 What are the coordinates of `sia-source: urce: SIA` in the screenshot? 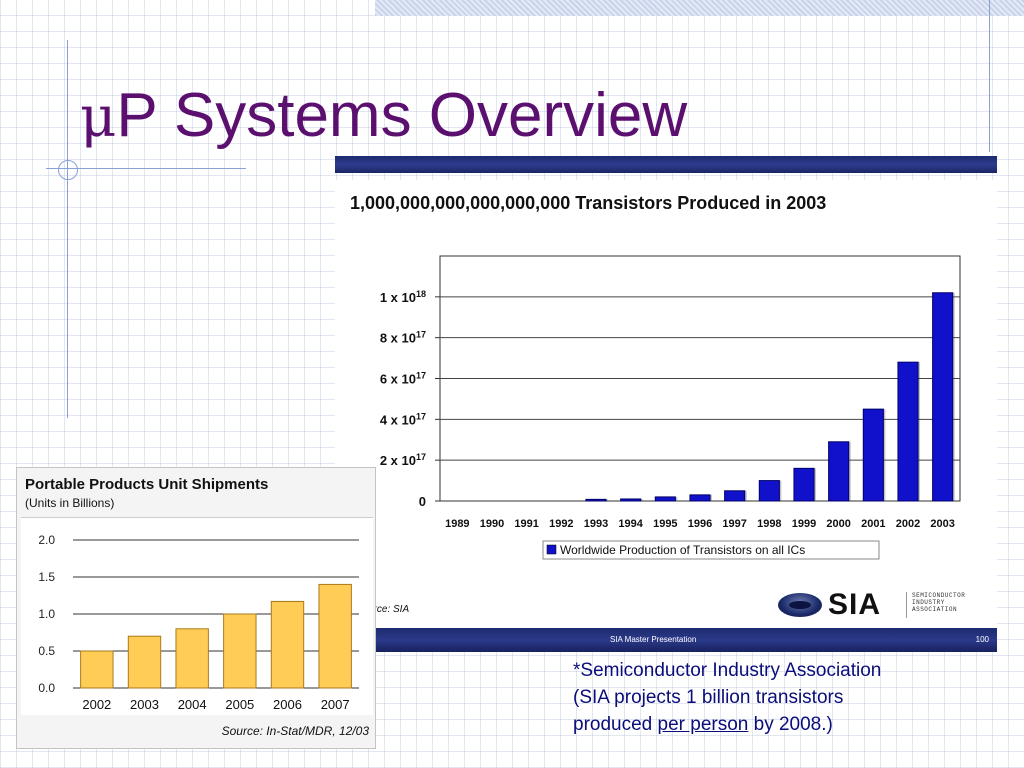 It's located at (389, 609).